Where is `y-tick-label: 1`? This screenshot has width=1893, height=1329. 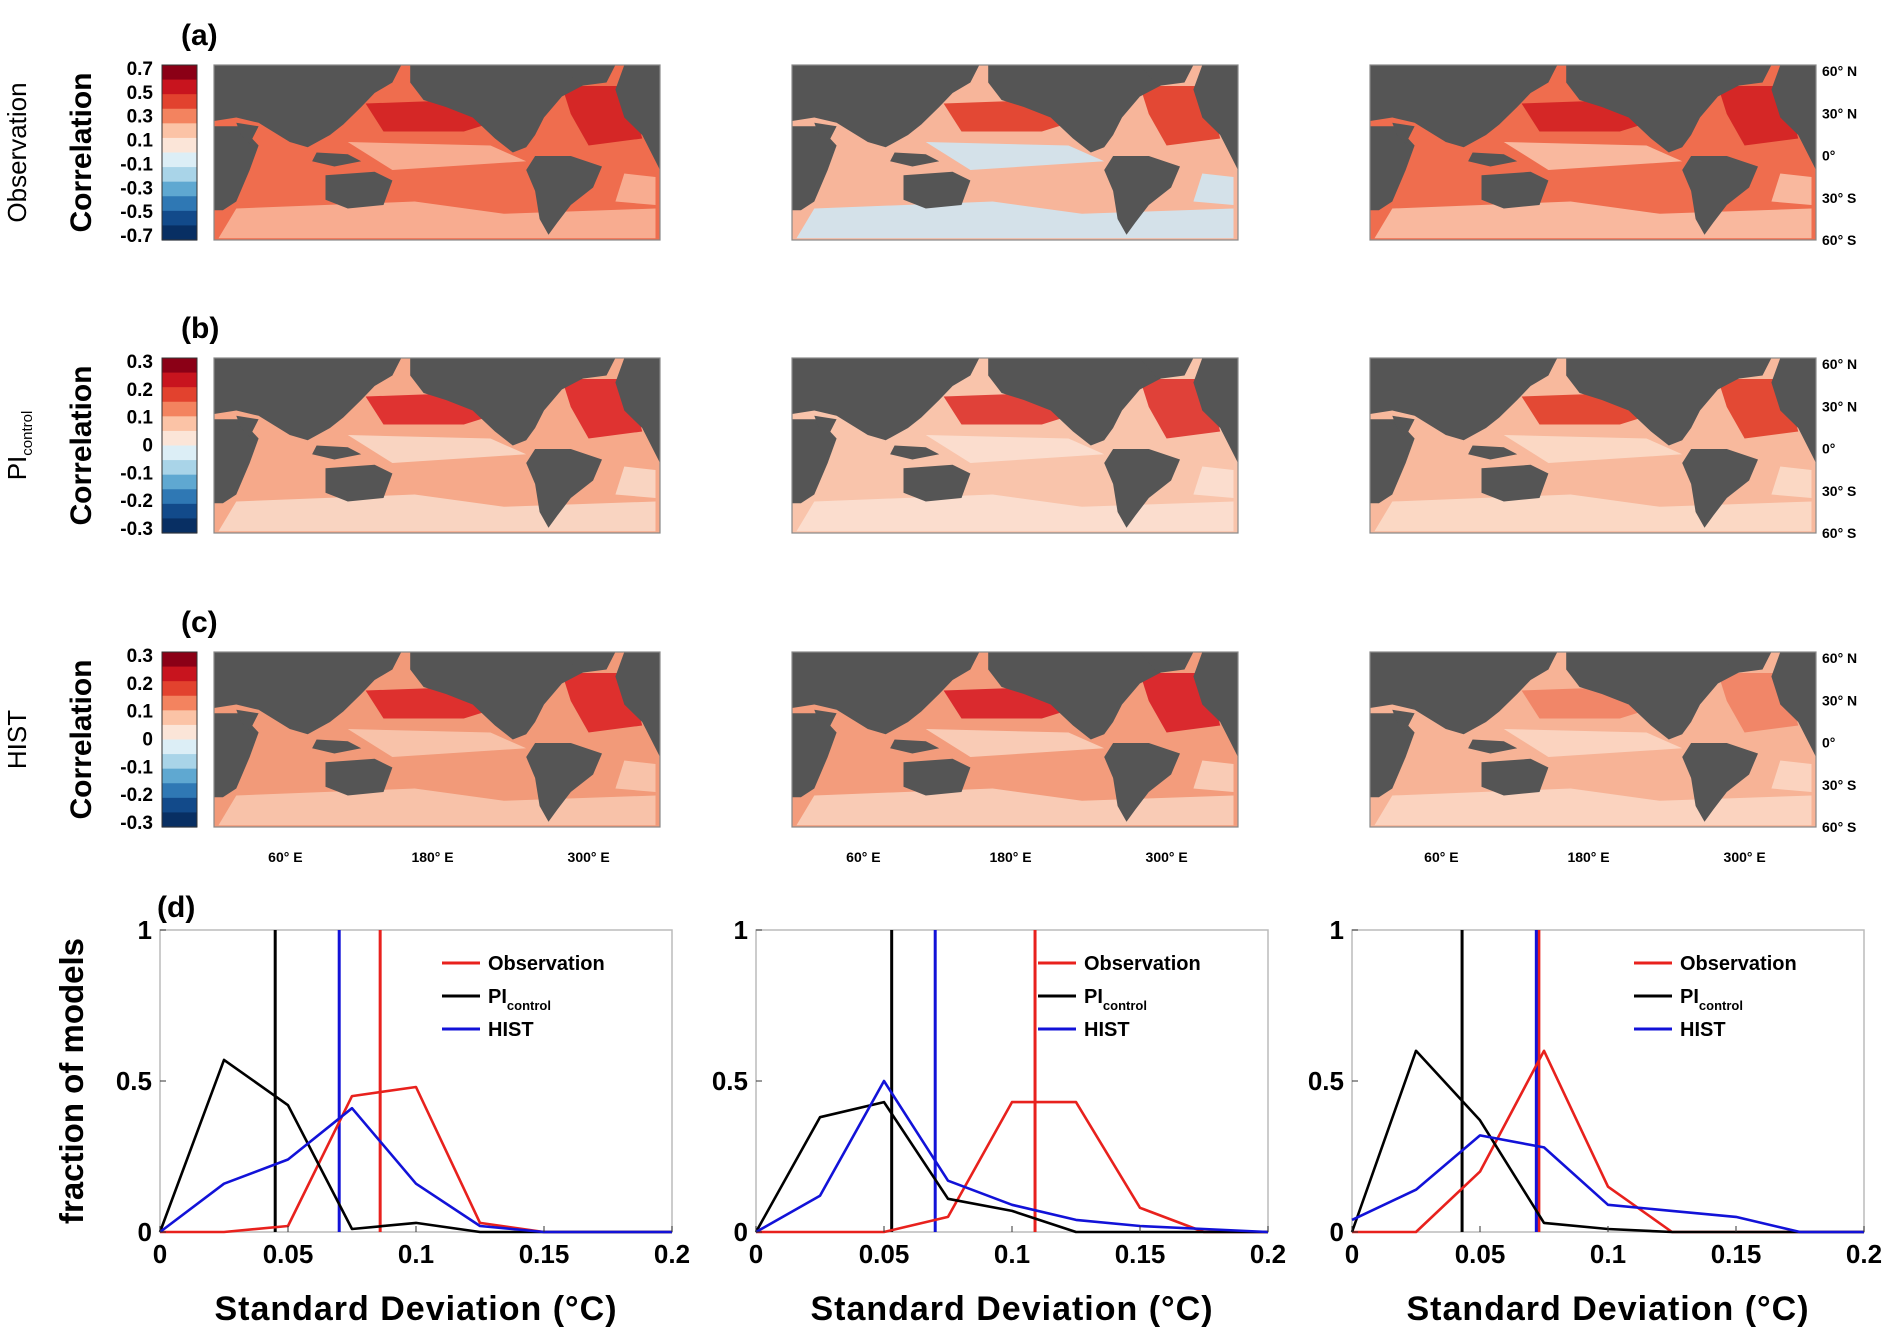
y-tick-label: 1 is located at coordinates (145, 930).